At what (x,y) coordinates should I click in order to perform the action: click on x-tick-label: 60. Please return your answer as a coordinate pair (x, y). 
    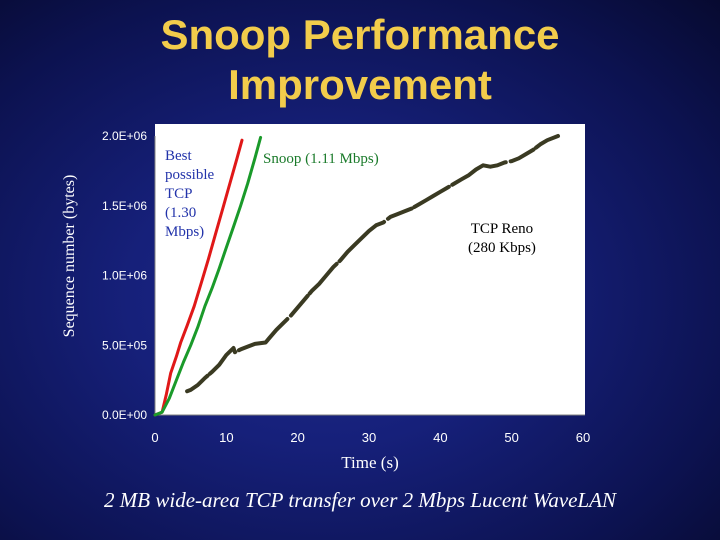
    Looking at the image, I should click on (583, 437).